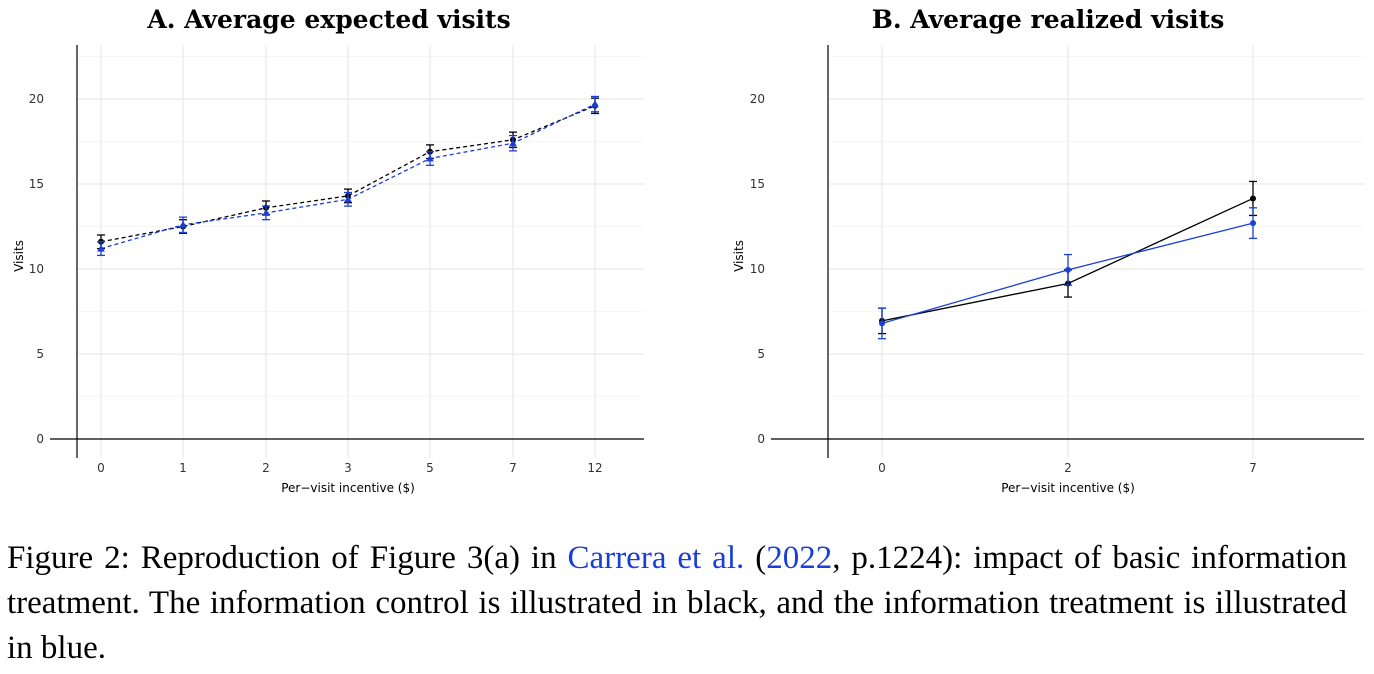 The height and width of the screenshot is (674, 1374). I want to click on panel-b-ylabel: Visits, so click(739, 256).